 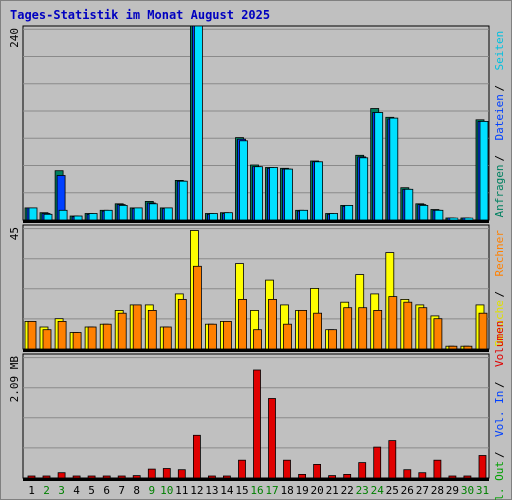 I want to click on x-tick-label: 1, so click(x=31, y=490).